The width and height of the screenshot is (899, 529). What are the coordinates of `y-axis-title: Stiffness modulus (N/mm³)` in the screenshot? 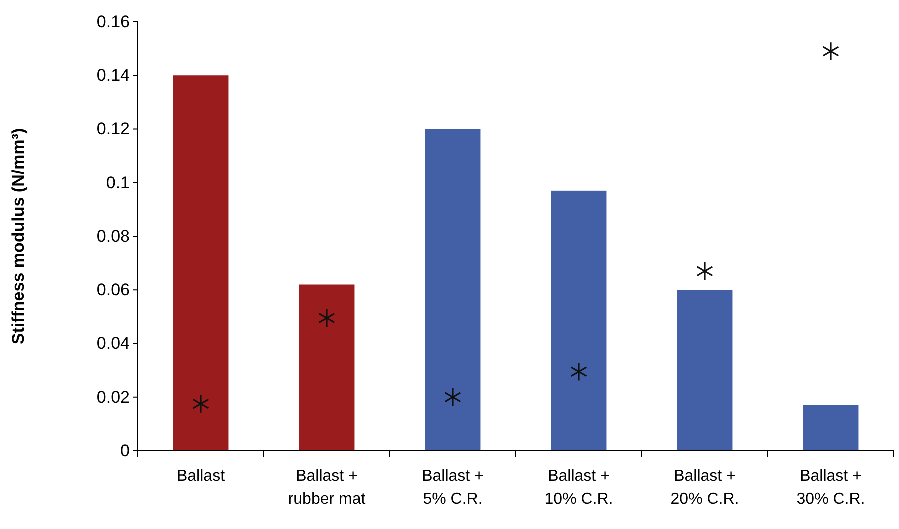 It's located at (18, 236).